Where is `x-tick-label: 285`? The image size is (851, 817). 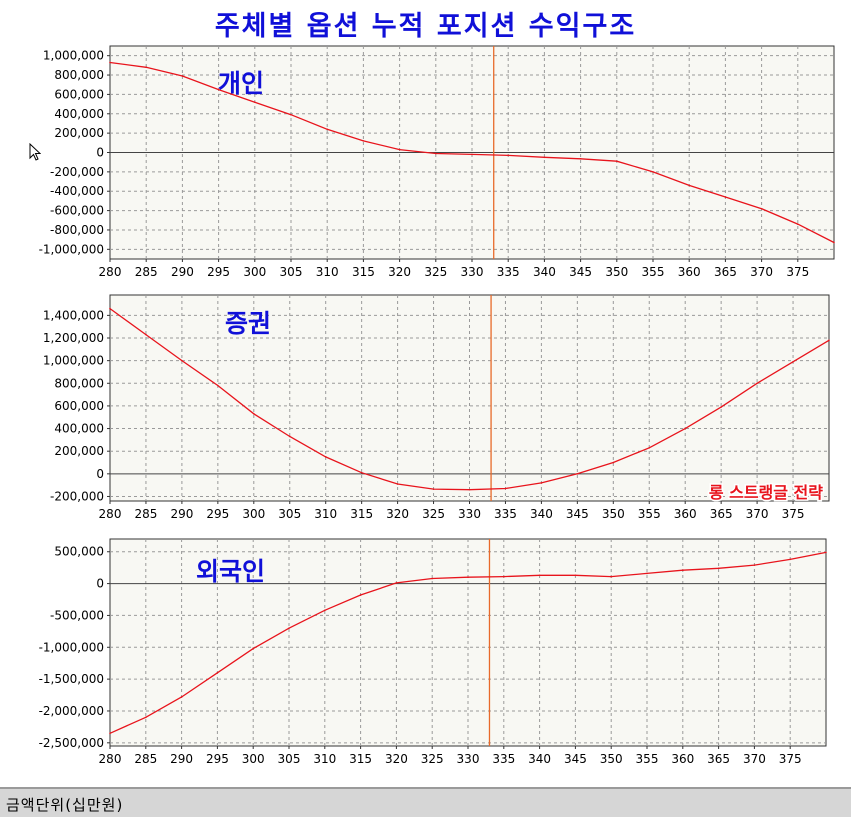
x-tick-label: 285 is located at coordinates (146, 272).